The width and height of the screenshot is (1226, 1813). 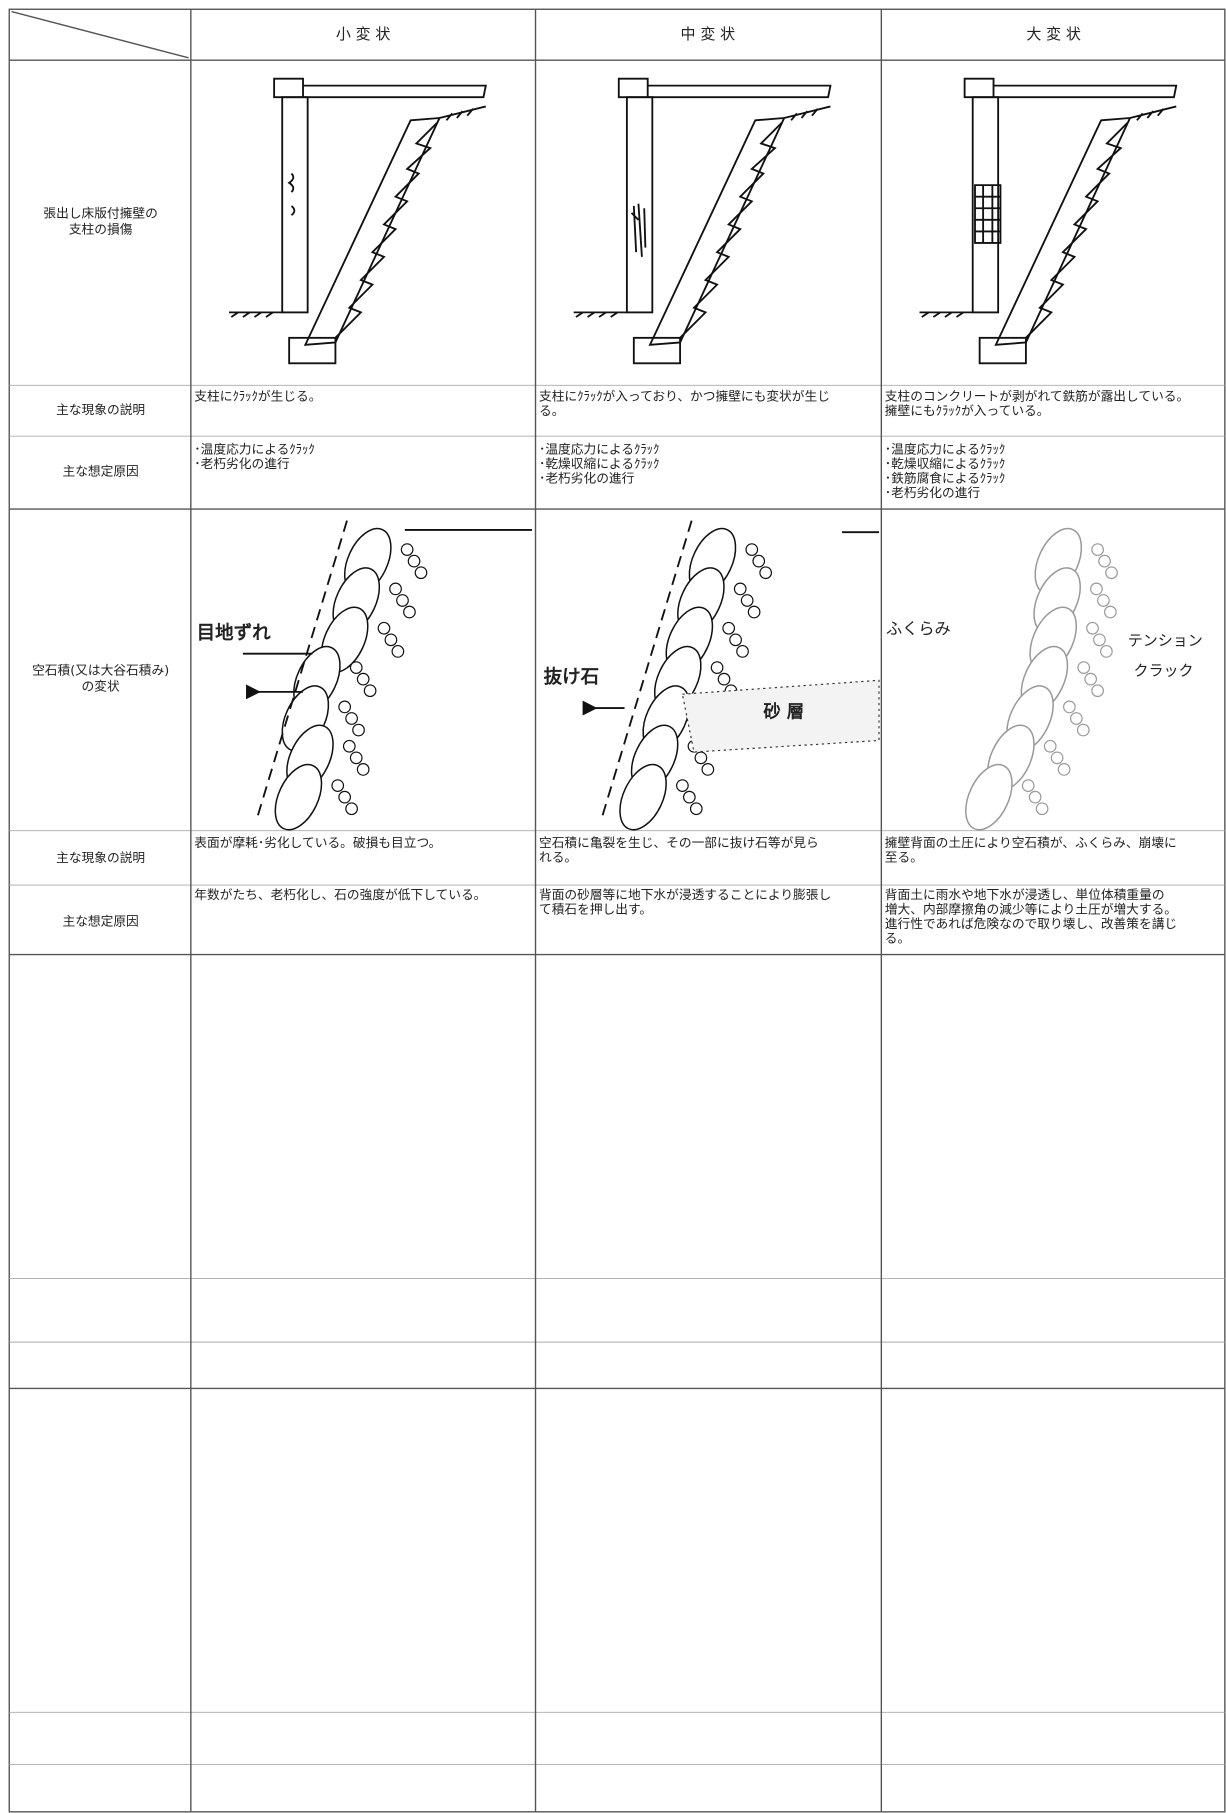 What do you see at coordinates (642, 531) in the screenshot?
I see `ground-line` at bounding box center [642, 531].